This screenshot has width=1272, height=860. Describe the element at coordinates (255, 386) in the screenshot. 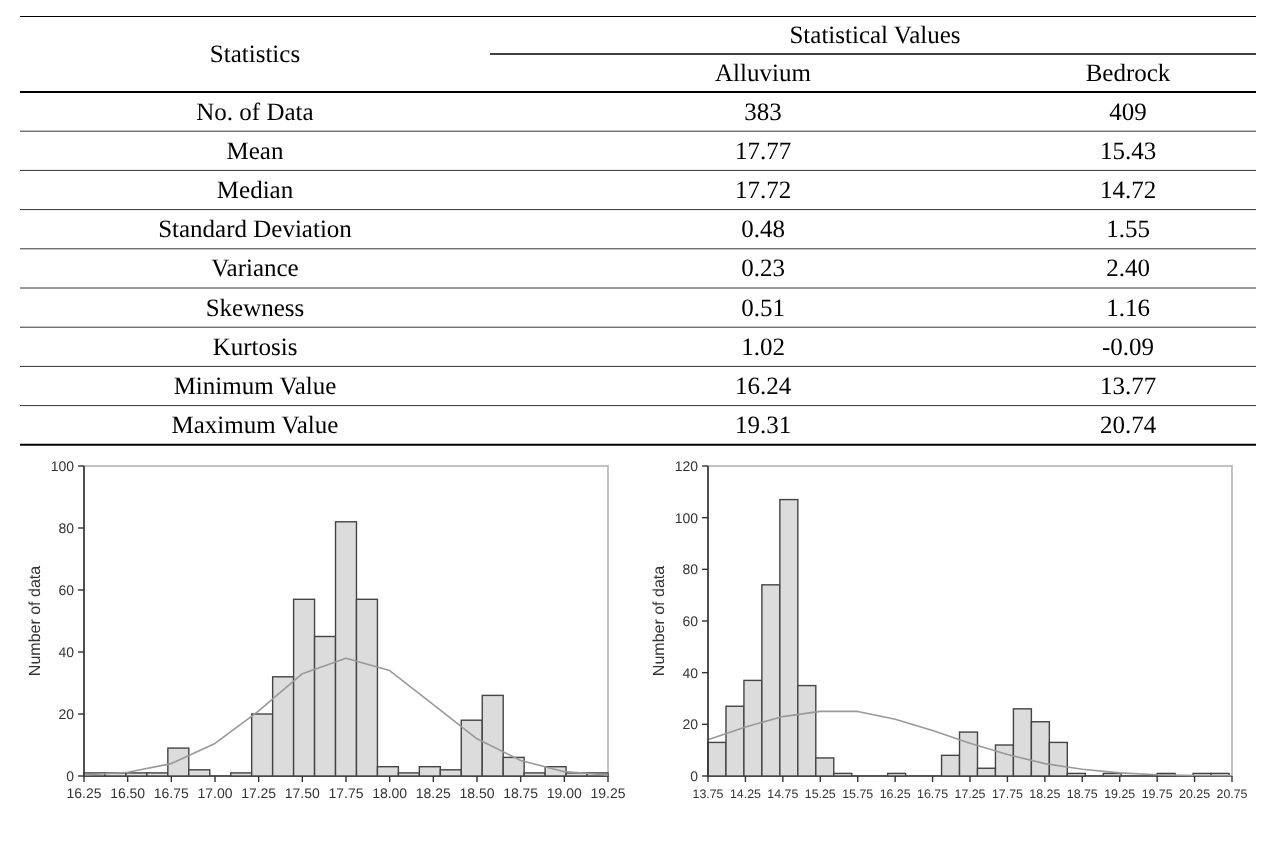

I see `y-tick-label: Minimum Value` at that location.